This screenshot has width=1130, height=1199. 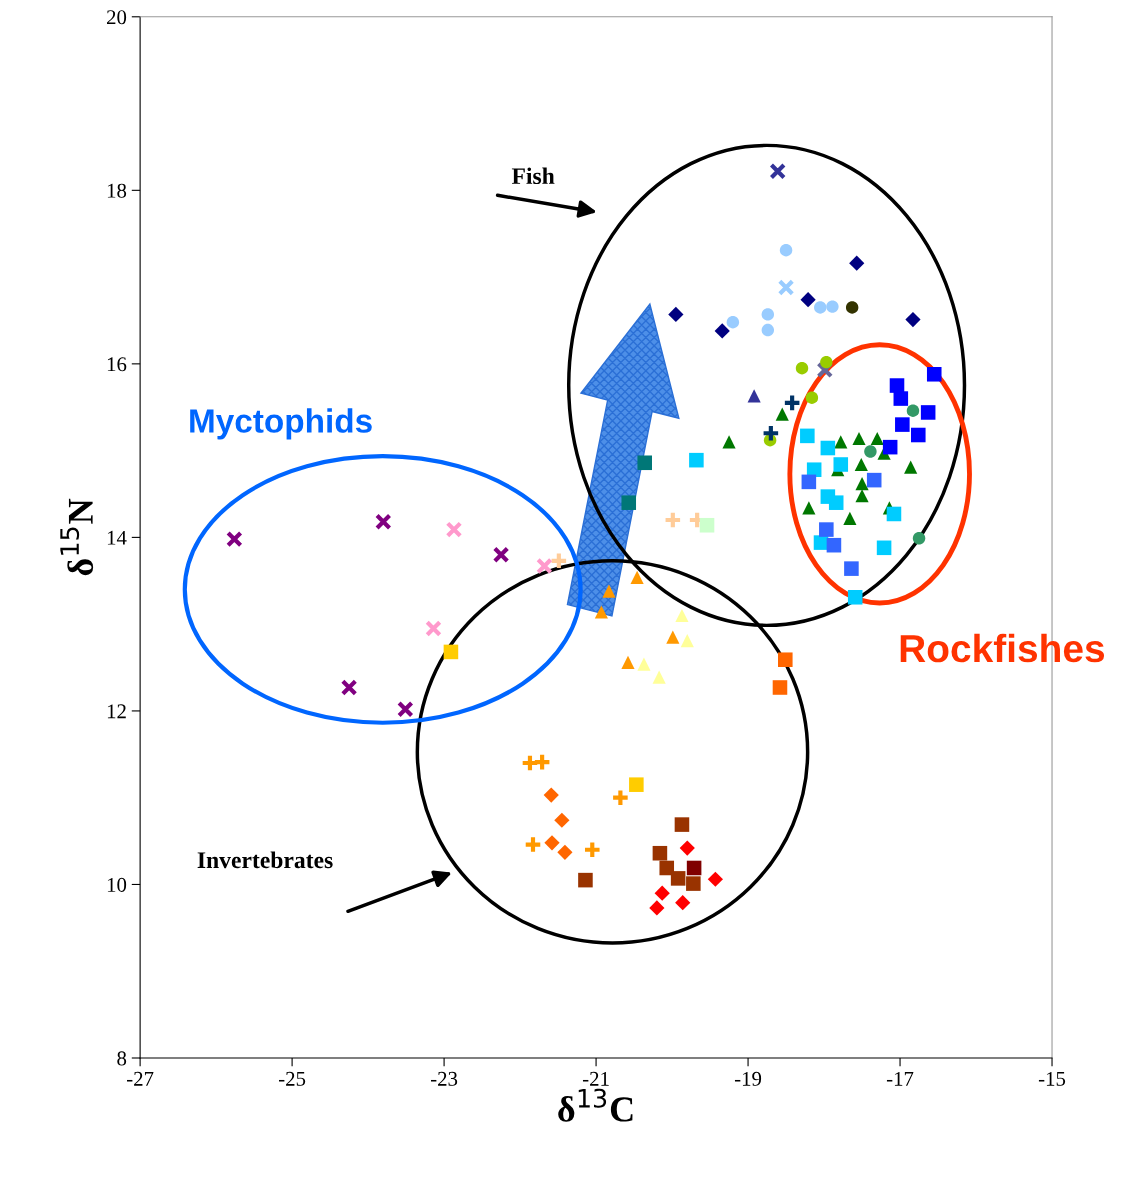 What do you see at coordinates (595, 1078) in the screenshot?
I see `x-tick-label: -21` at bounding box center [595, 1078].